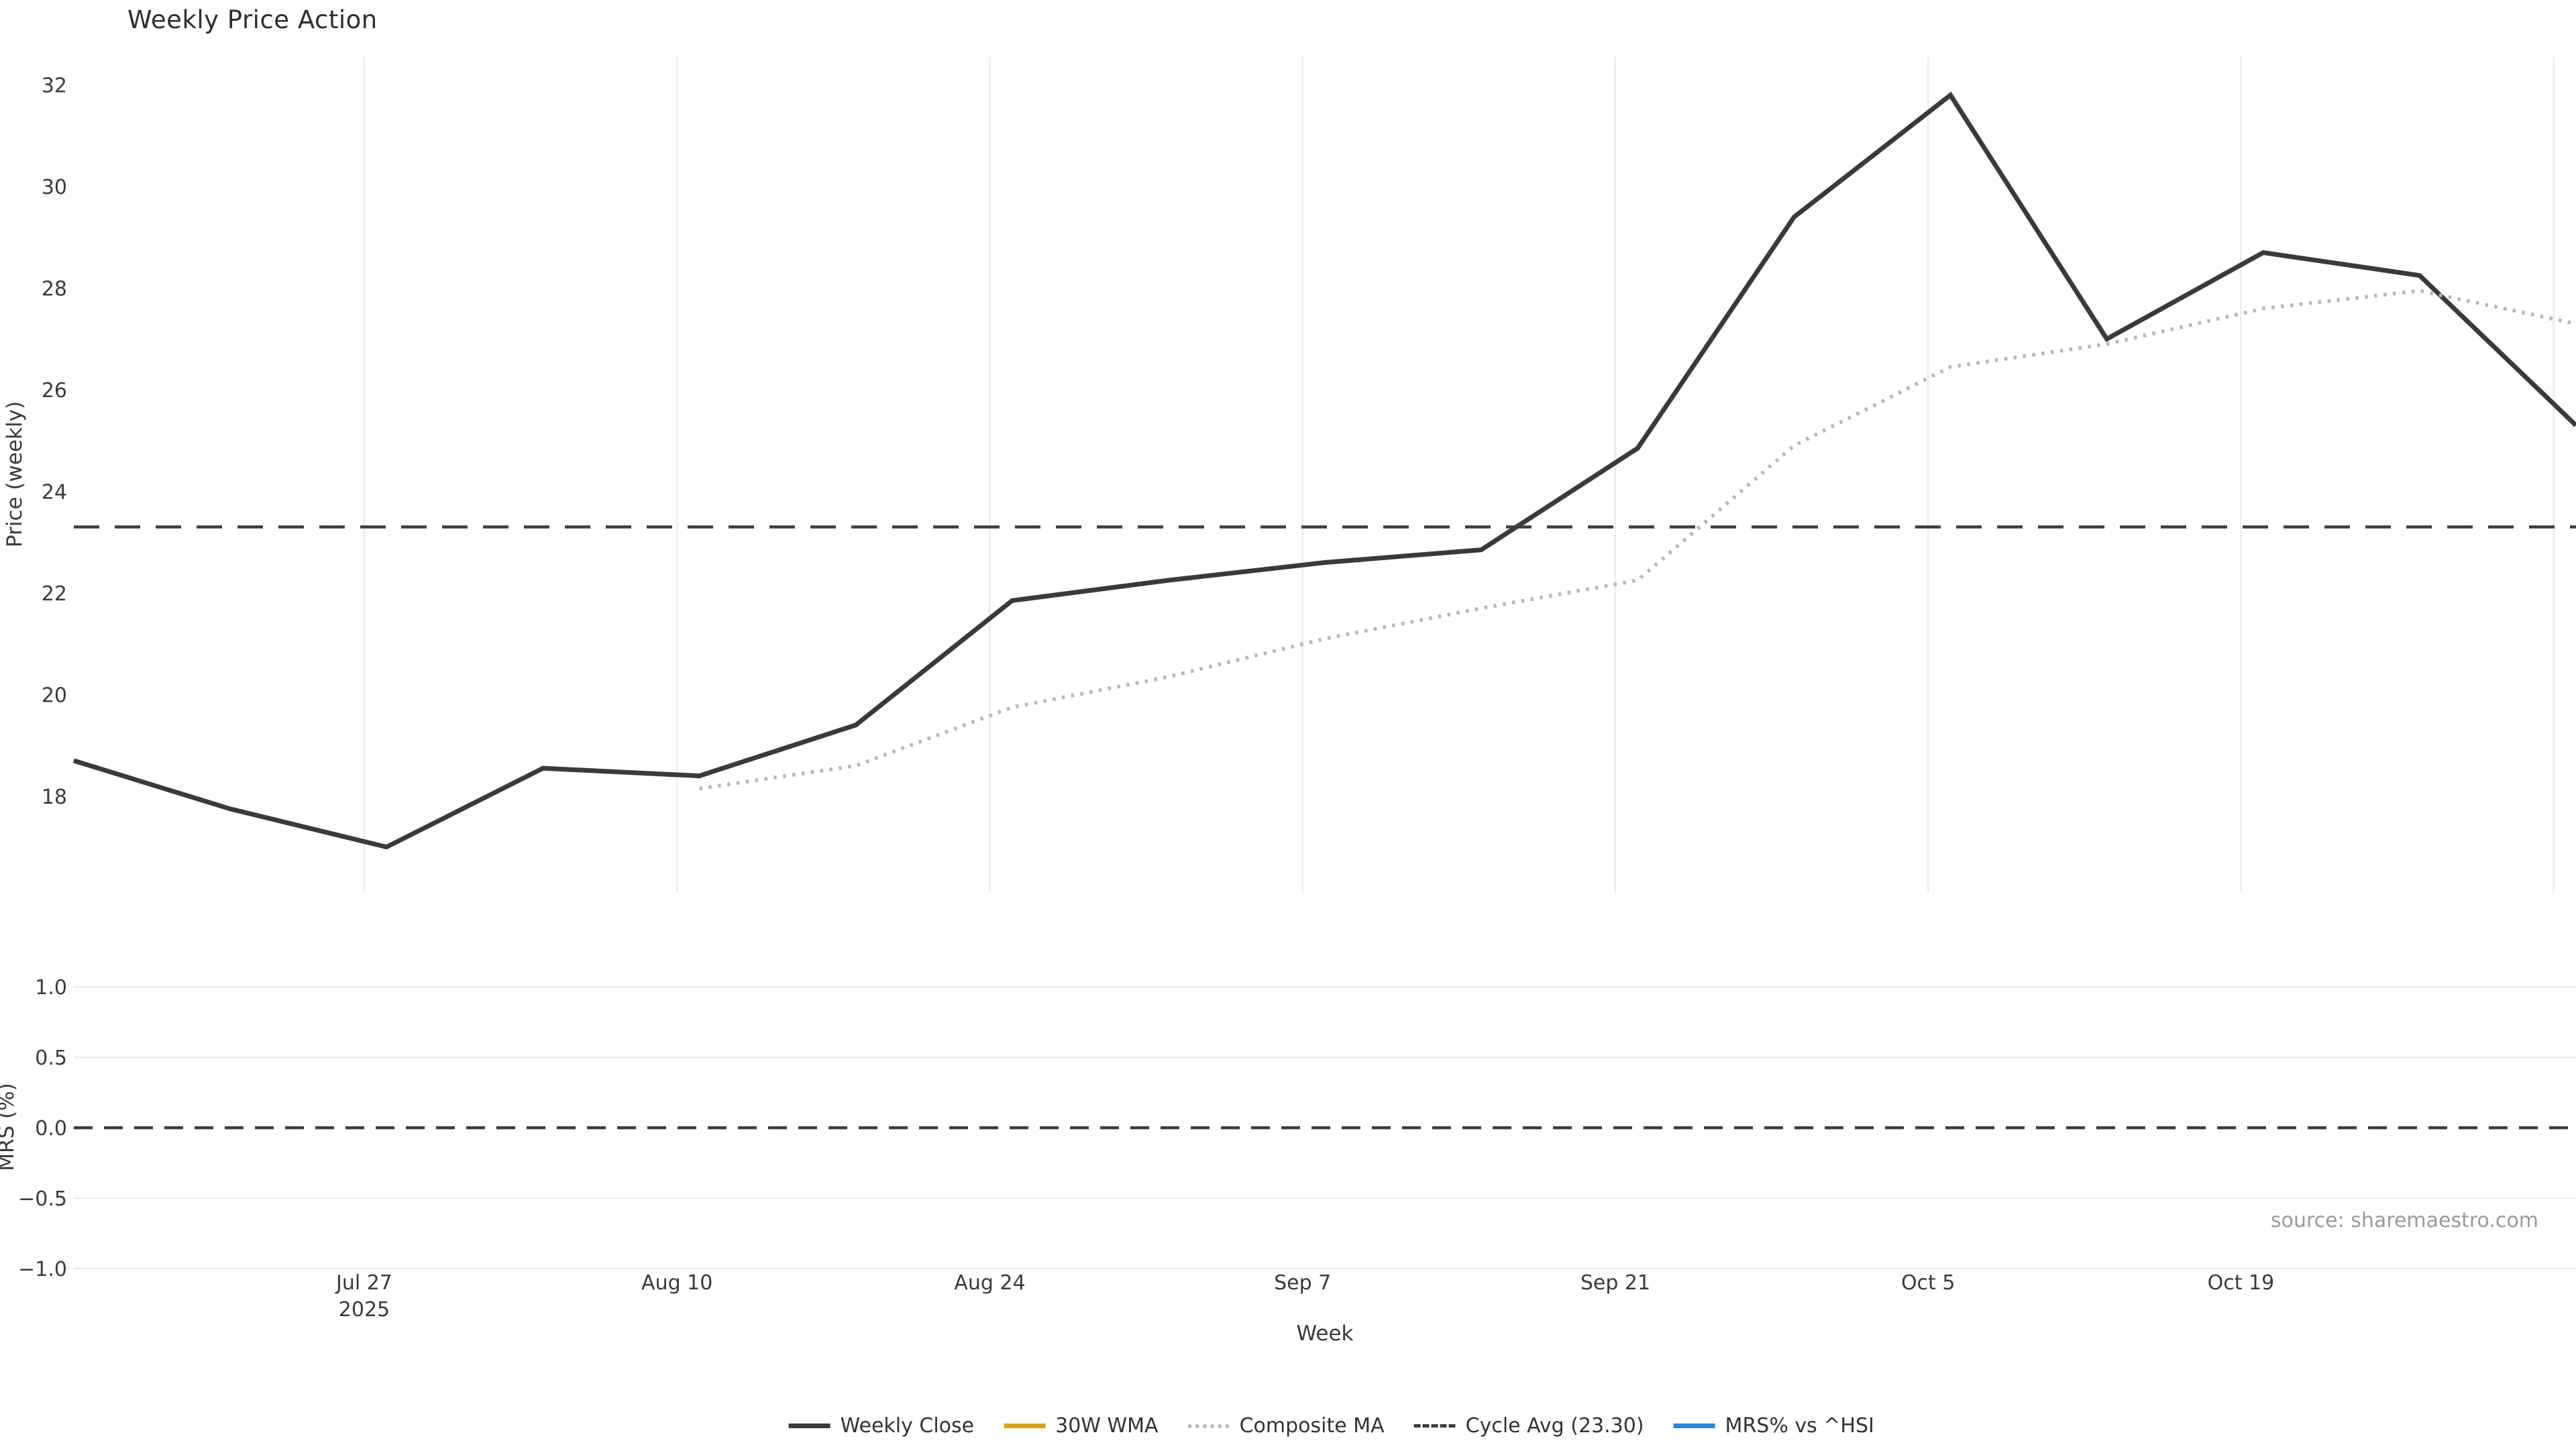 This screenshot has height=1449, width=2576. I want to click on mrs-tick-label: −1.0, so click(42, 1269).